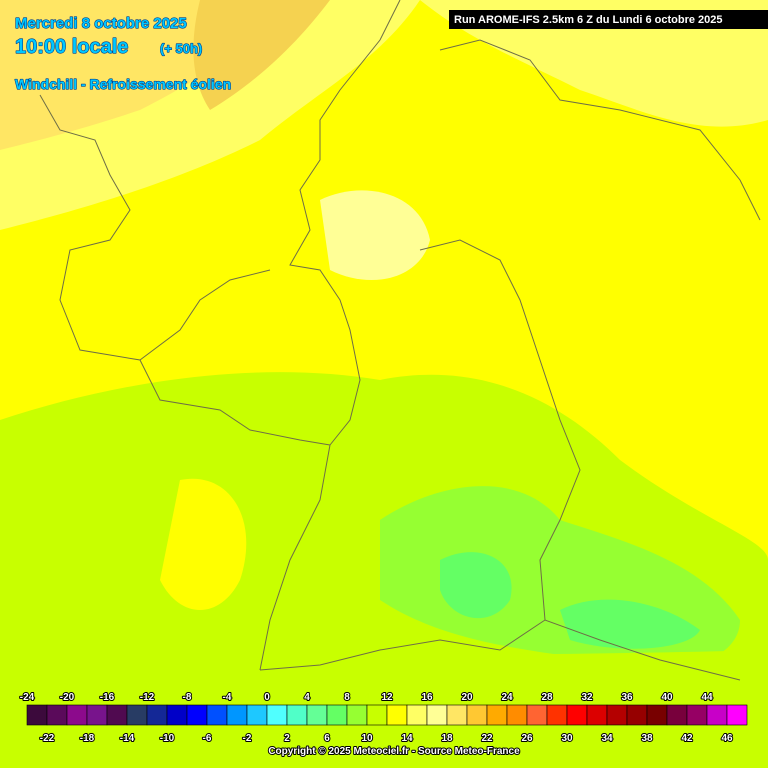 This screenshot has width=768, height=773. Describe the element at coordinates (107, 697) in the screenshot. I see `legend-label: -16` at that location.